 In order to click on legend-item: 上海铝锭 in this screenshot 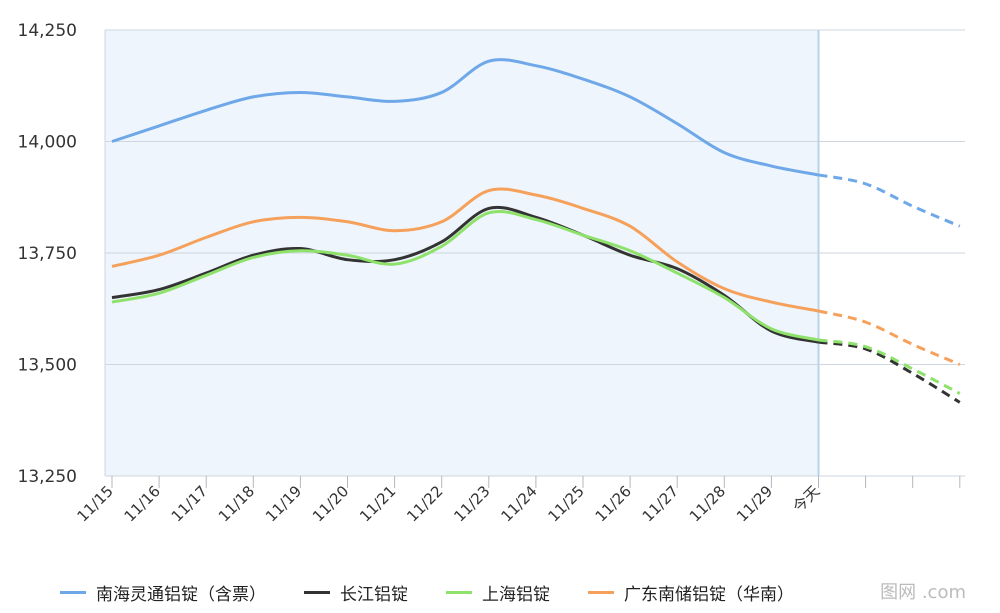, I will do `click(498, 592)`.